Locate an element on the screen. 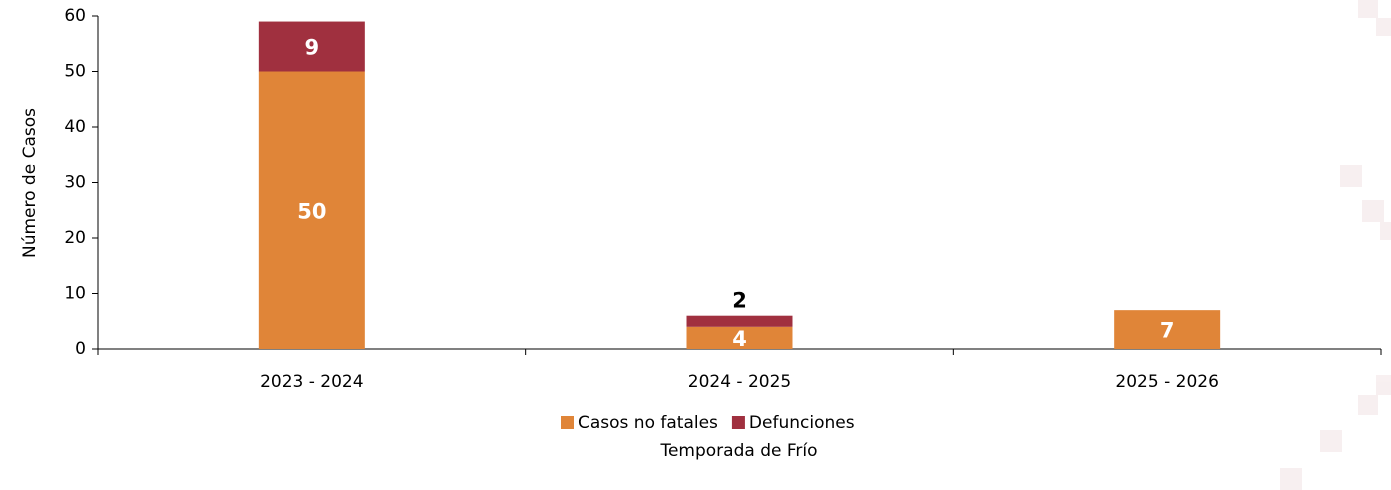  data-label: 4 is located at coordinates (739, 339).